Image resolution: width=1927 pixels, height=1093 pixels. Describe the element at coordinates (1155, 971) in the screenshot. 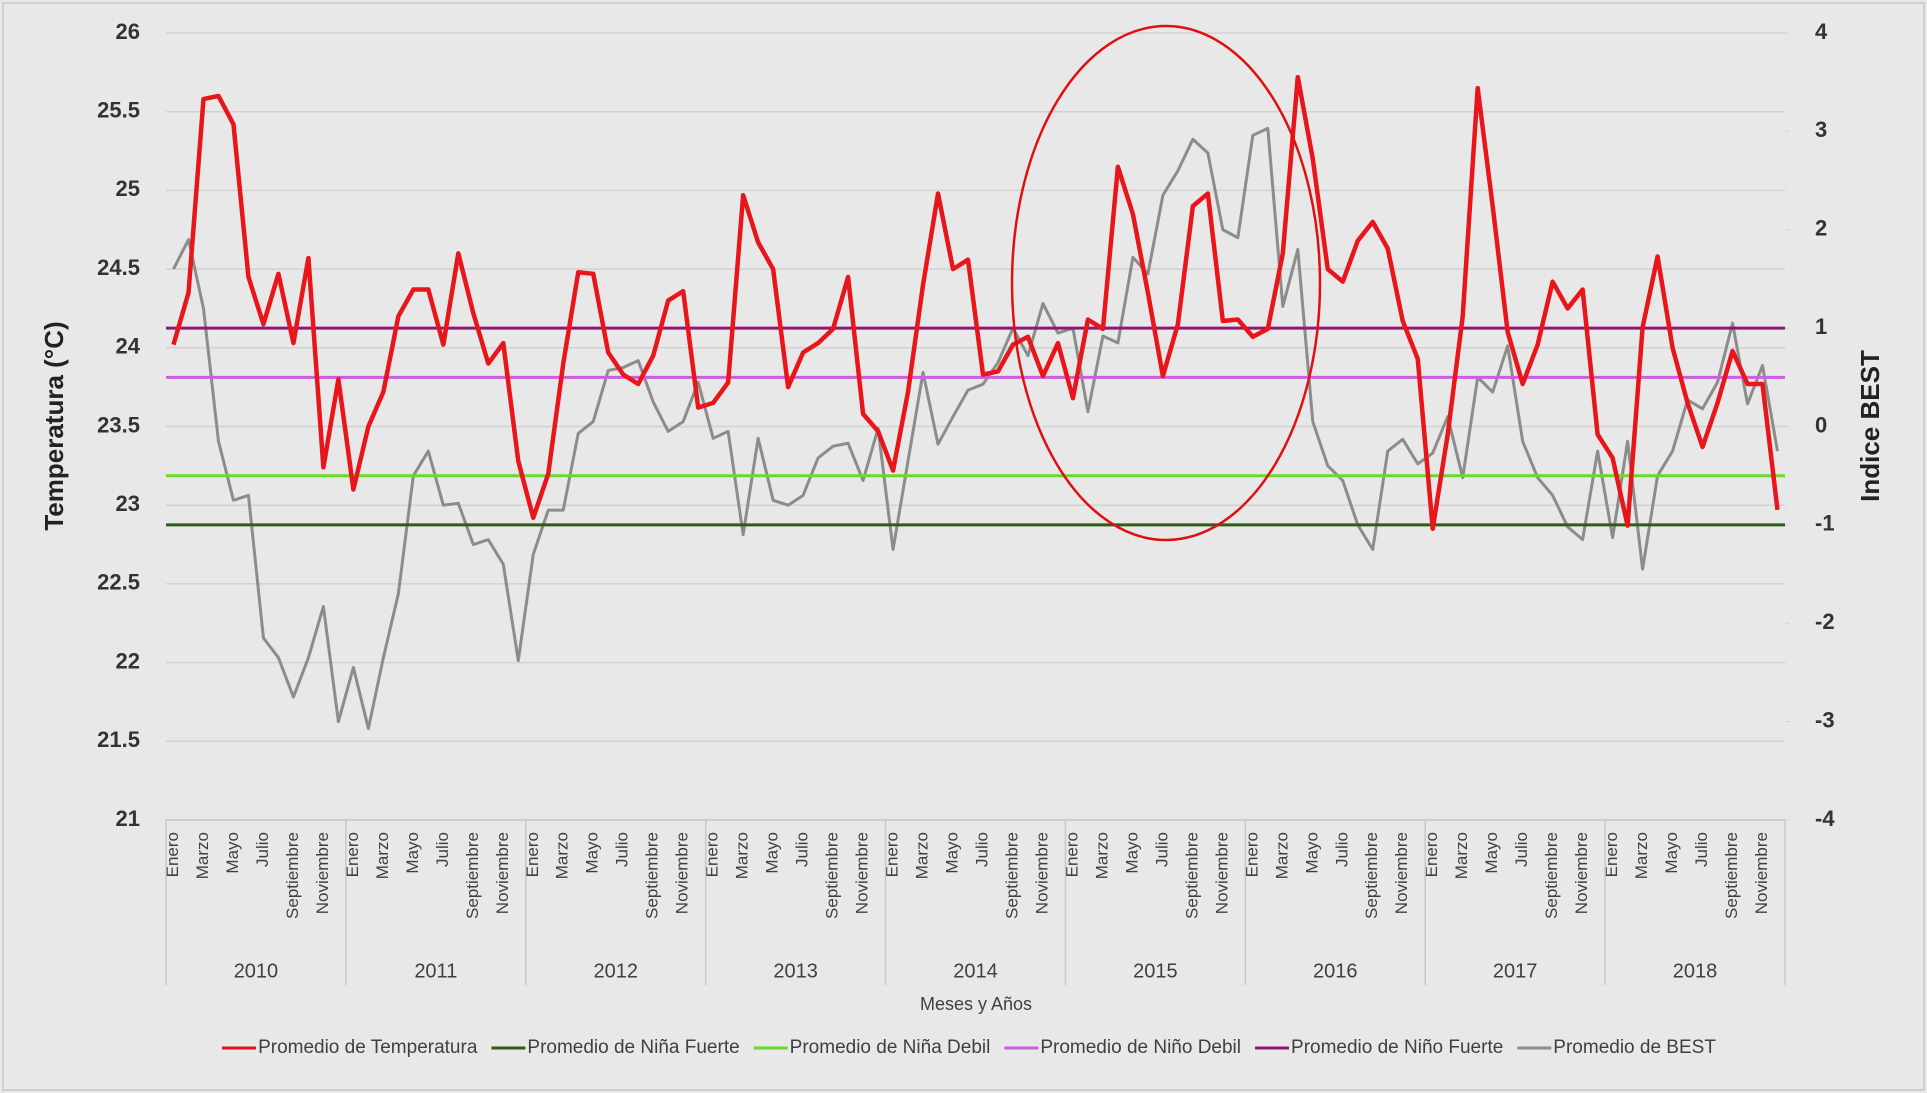

I see `x-group-label: 2015` at that location.